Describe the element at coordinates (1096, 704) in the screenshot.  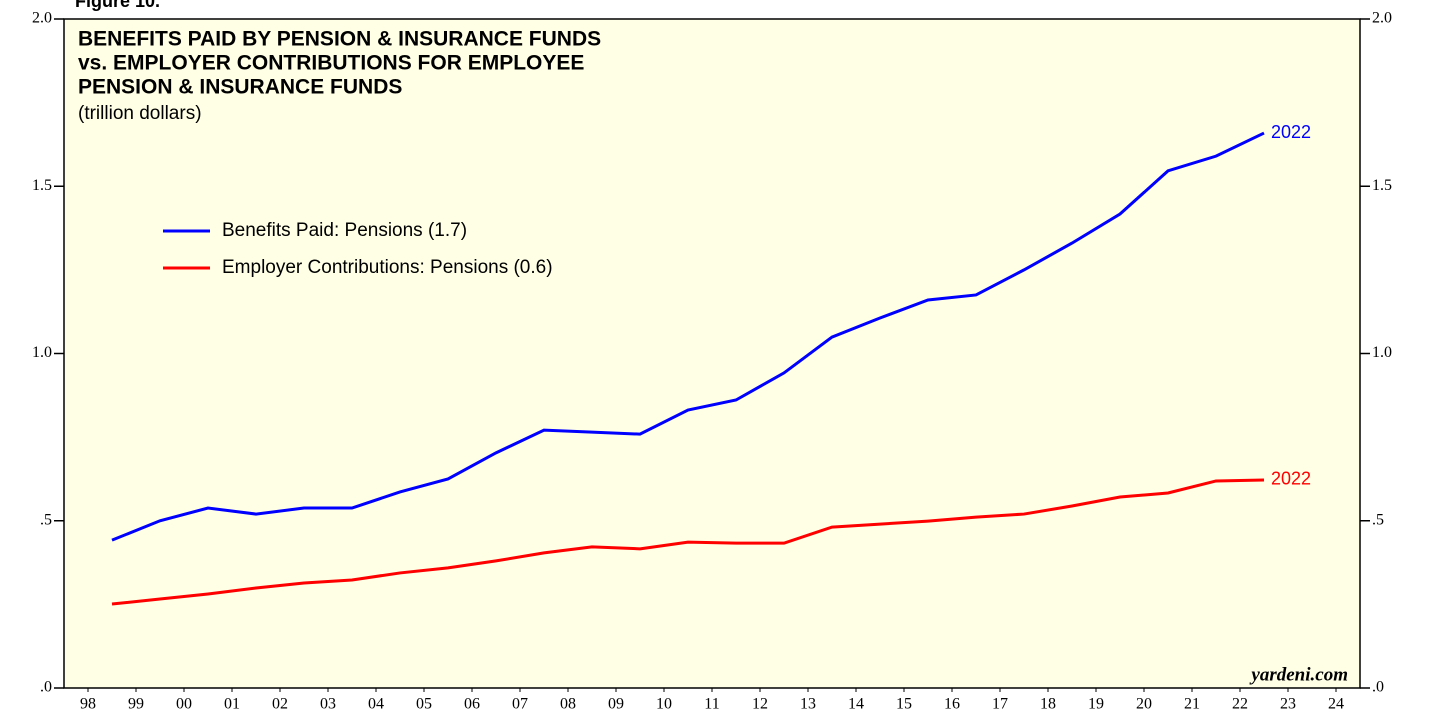
I see `x-tick-label: 19` at that location.